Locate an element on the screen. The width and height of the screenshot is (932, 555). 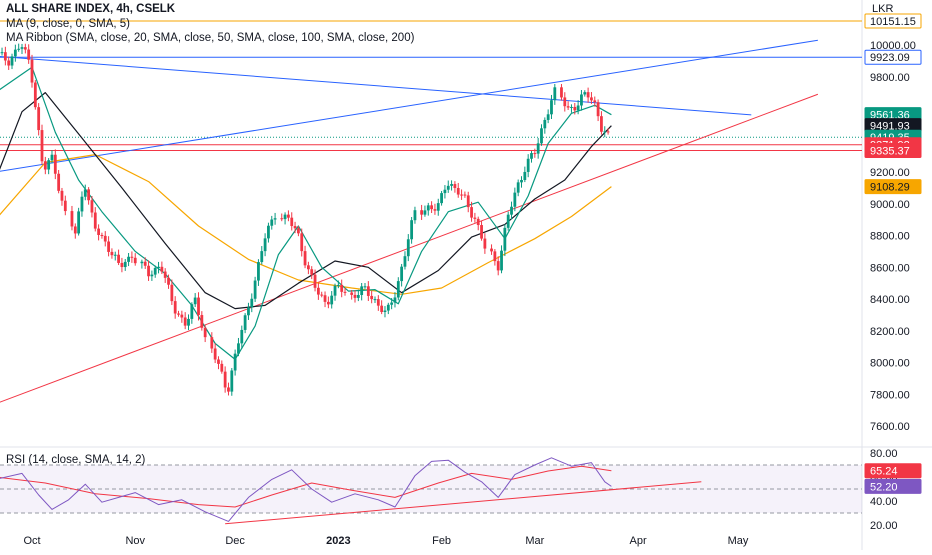
price-badge-6-text: 9335.37 is located at coordinates (890, 152).